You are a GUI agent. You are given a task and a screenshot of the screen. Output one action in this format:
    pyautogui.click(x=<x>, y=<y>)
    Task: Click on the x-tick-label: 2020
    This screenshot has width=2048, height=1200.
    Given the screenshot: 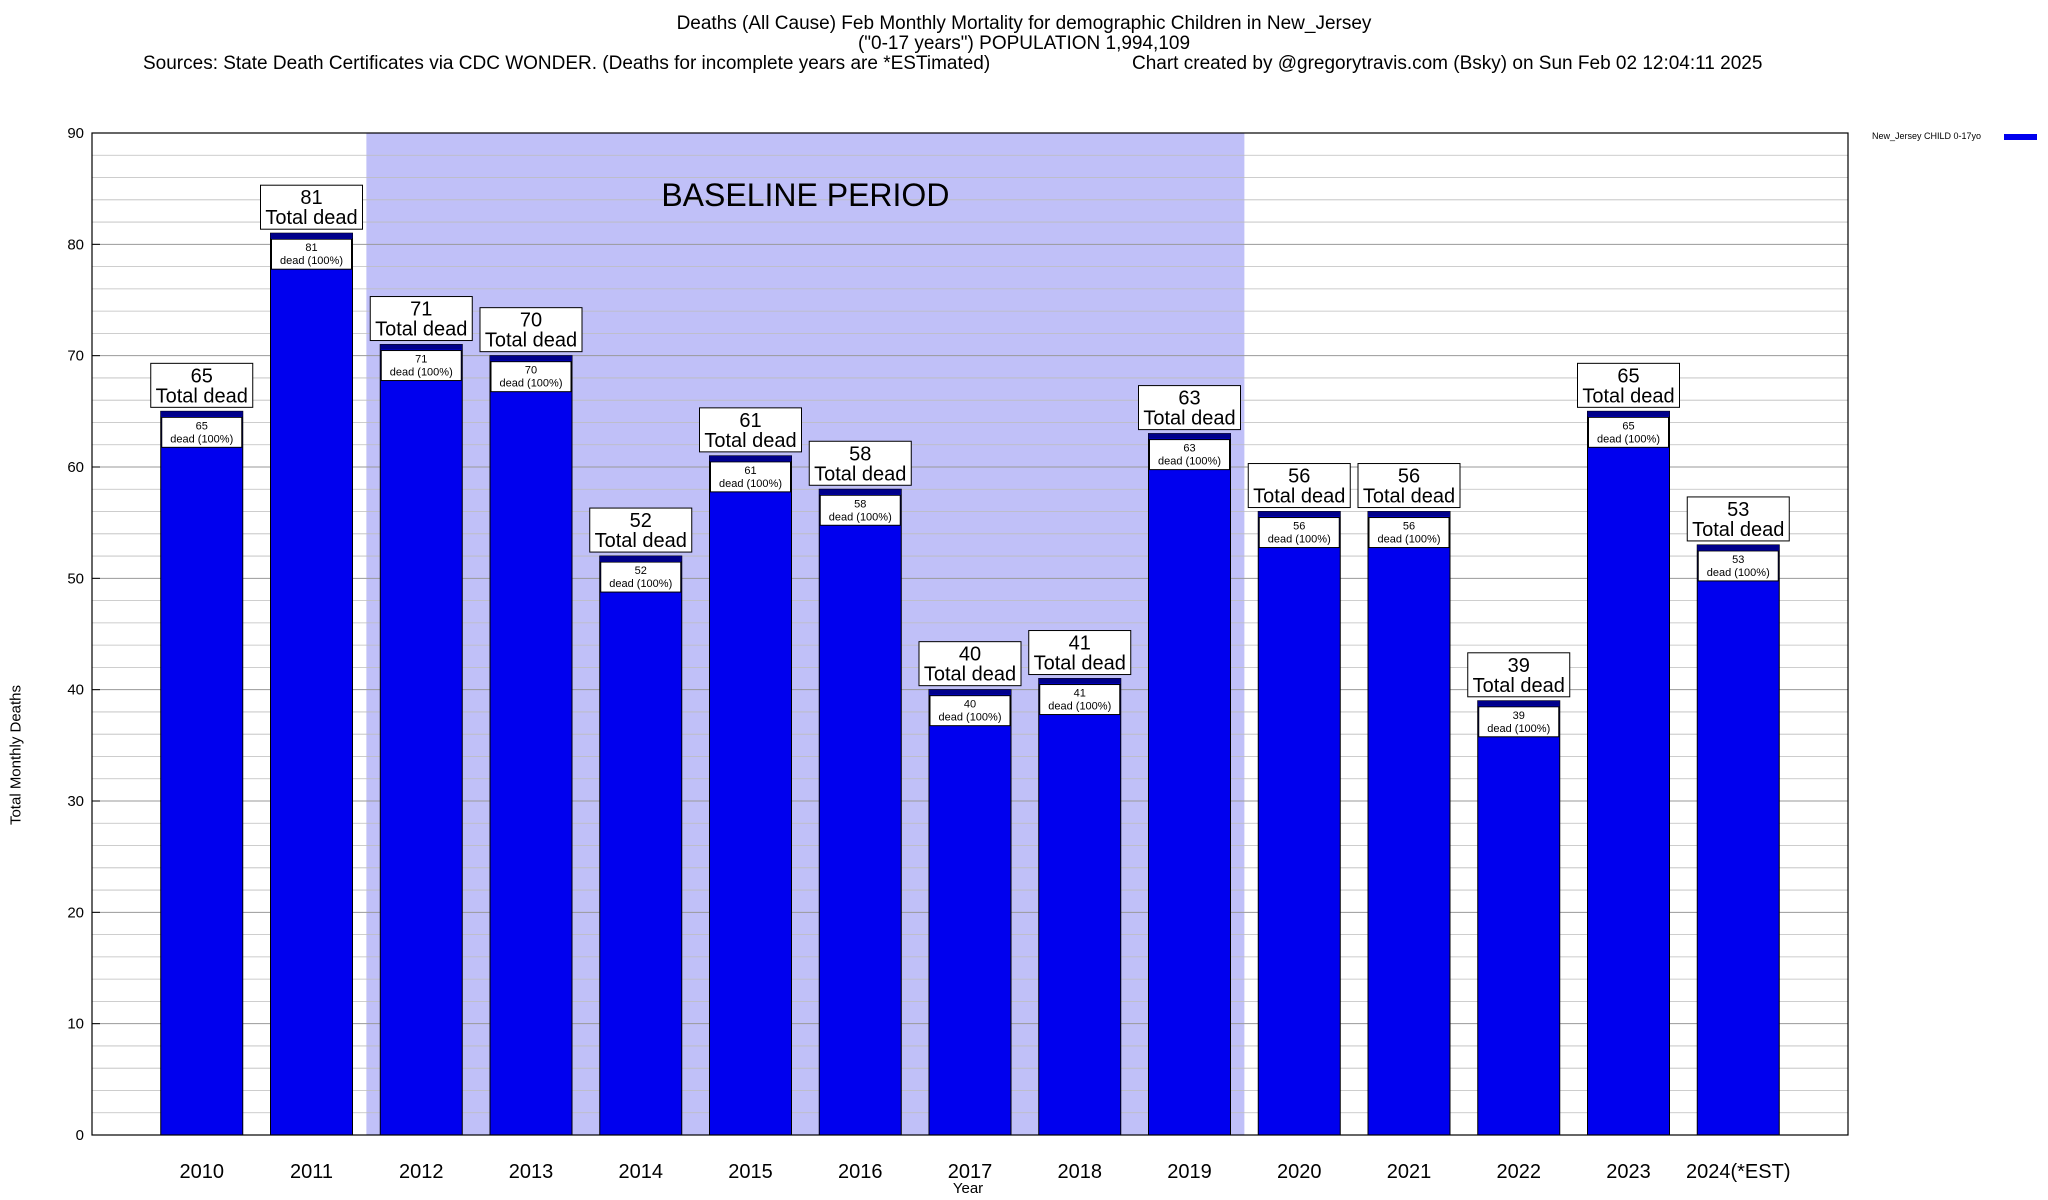 What is the action you would take?
    pyautogui.click(x=1299, y=1172)
    